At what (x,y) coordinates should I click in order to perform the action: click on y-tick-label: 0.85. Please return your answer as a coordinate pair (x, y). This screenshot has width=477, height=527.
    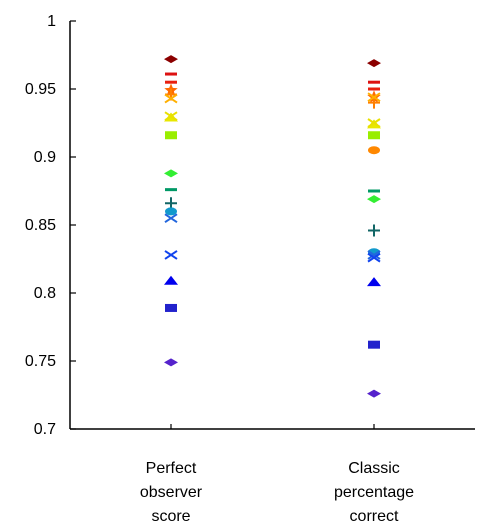
    Looking at the image, I should click on (40, 225).